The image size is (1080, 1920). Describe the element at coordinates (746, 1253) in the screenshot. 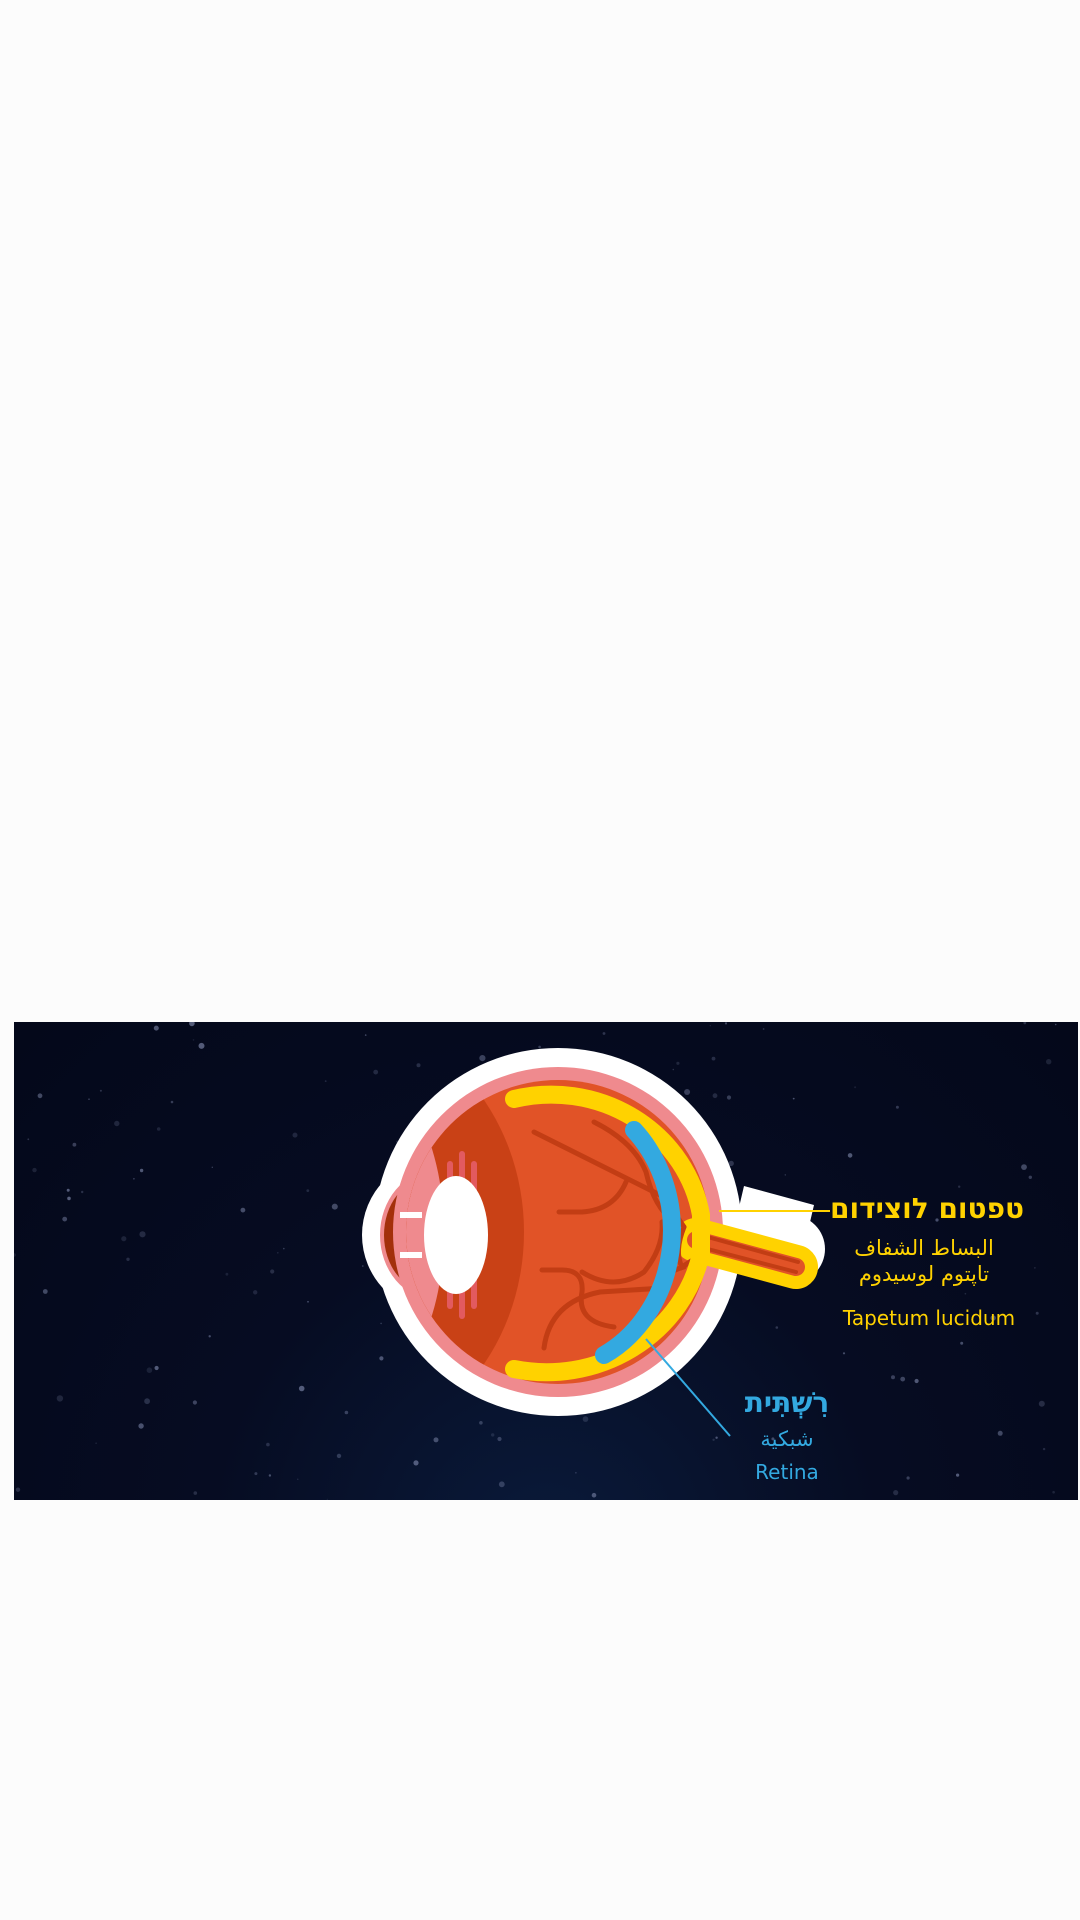

I see `optic-nerve` at that location.